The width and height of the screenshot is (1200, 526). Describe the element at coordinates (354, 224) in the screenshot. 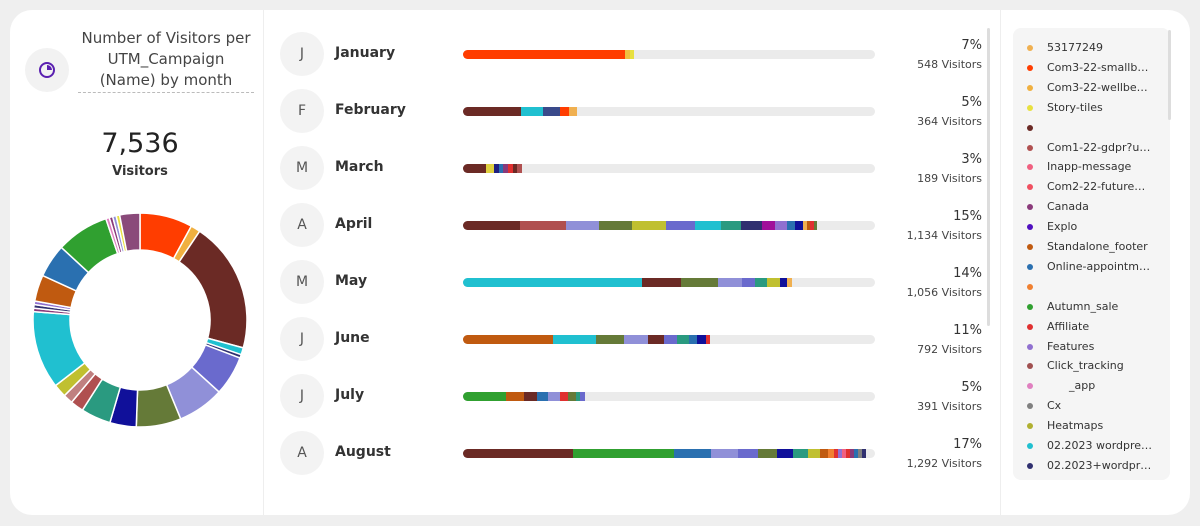

I see `month-name: April` at that location.